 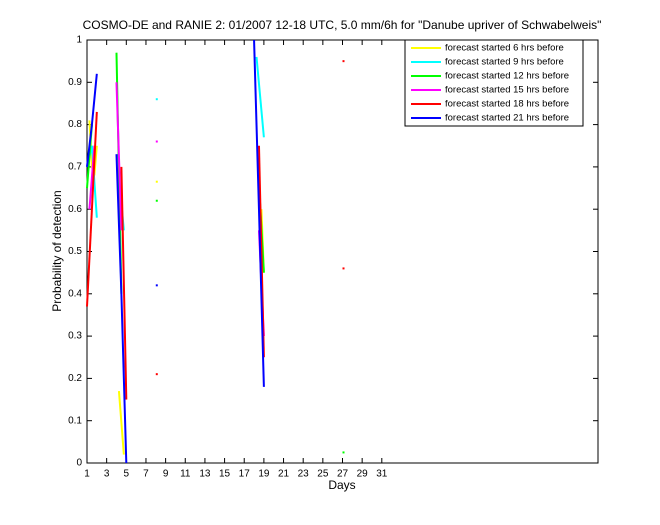 I want to click on legend-label: forecast started 21 hrs before, so click(x=507, y=118).